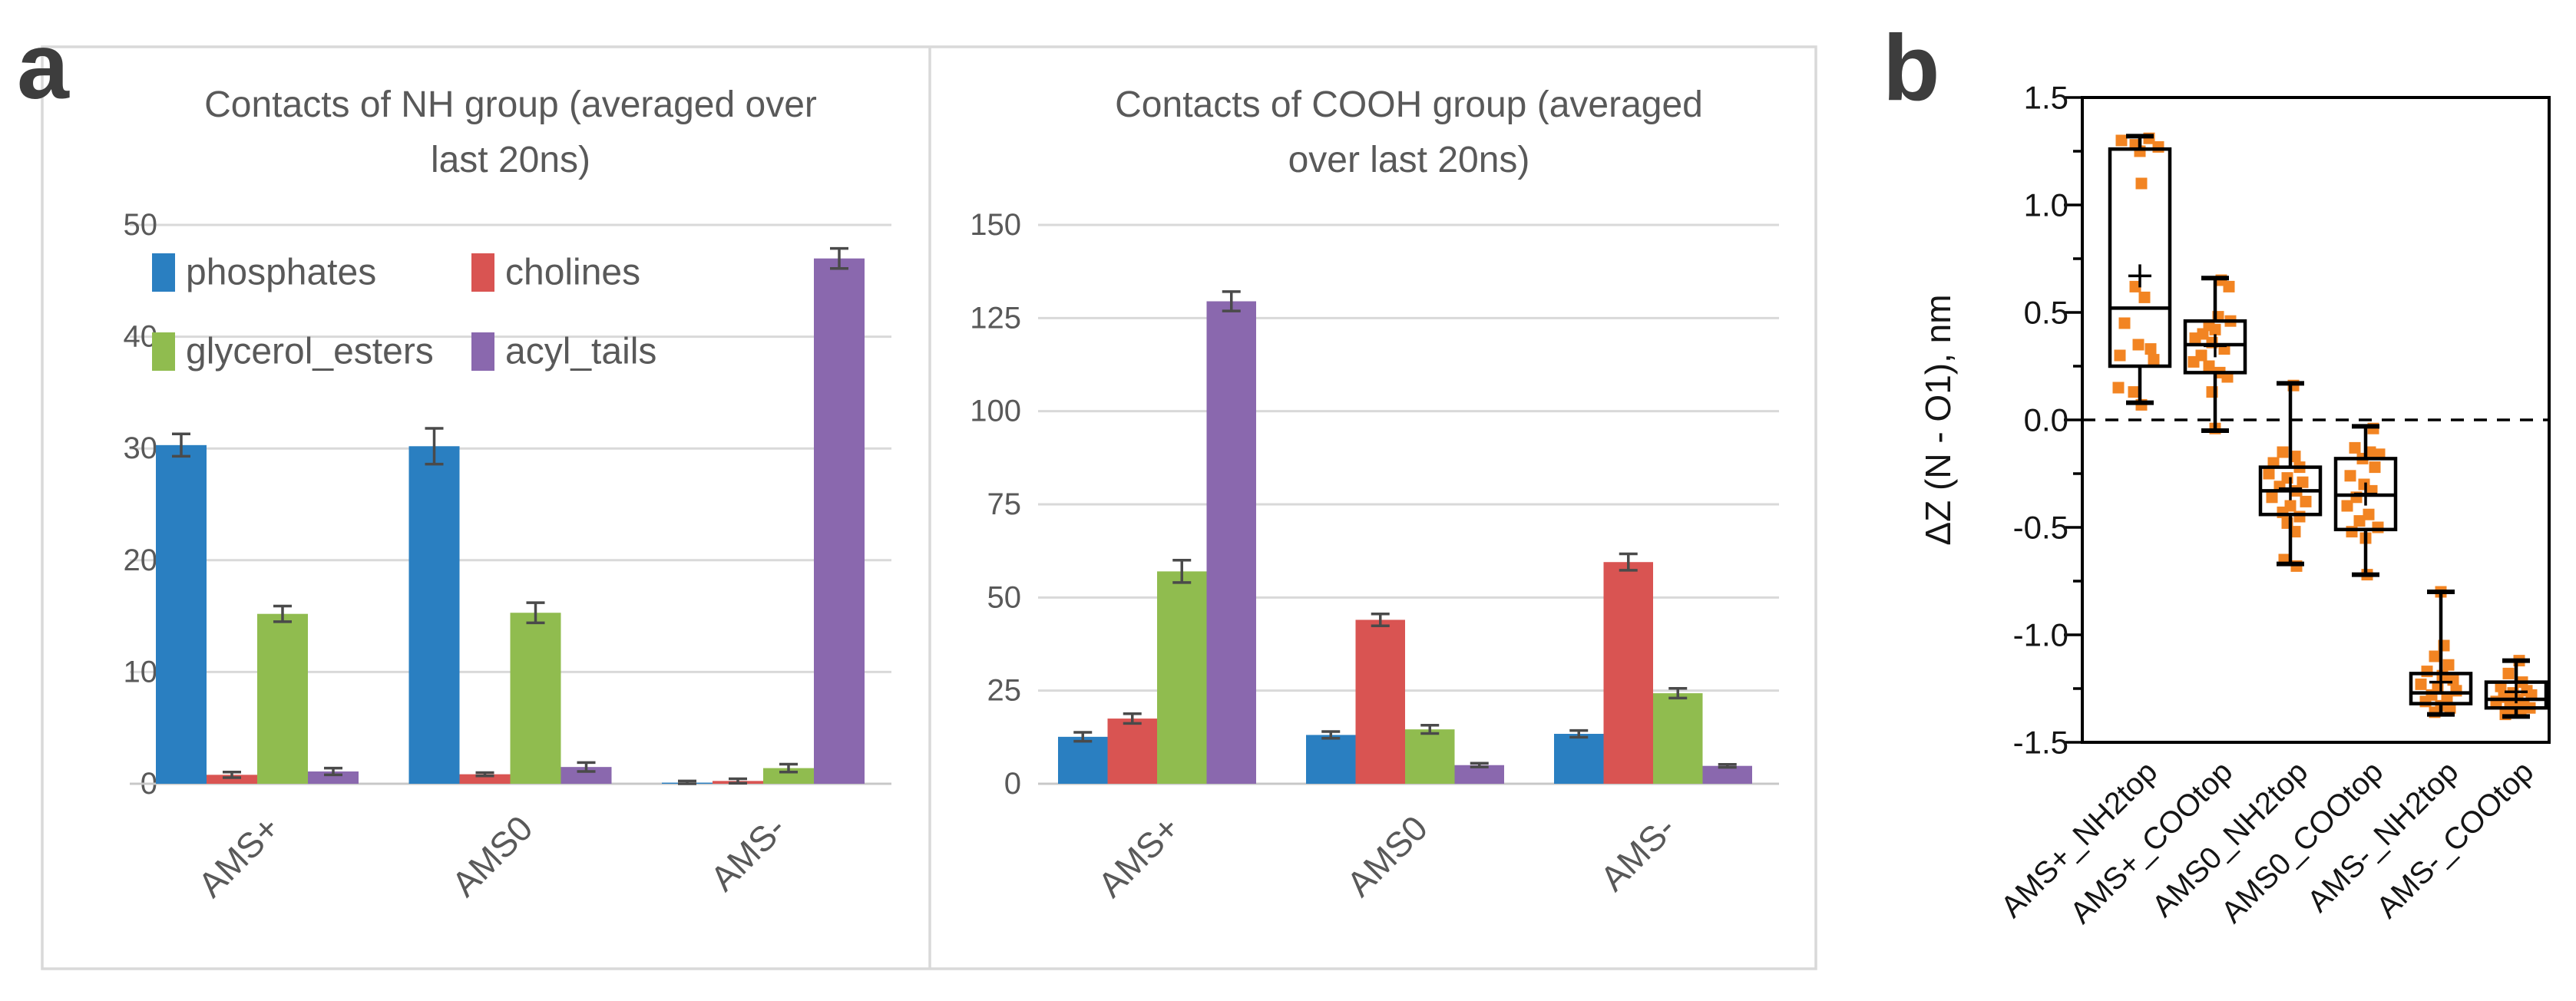 The height and width of the screenshot is (1001, 2576). What do you see at coordinates (1012, 784) in the screenshot?
I see `y-tick-label: 0` at bounding box center [1012, 784].